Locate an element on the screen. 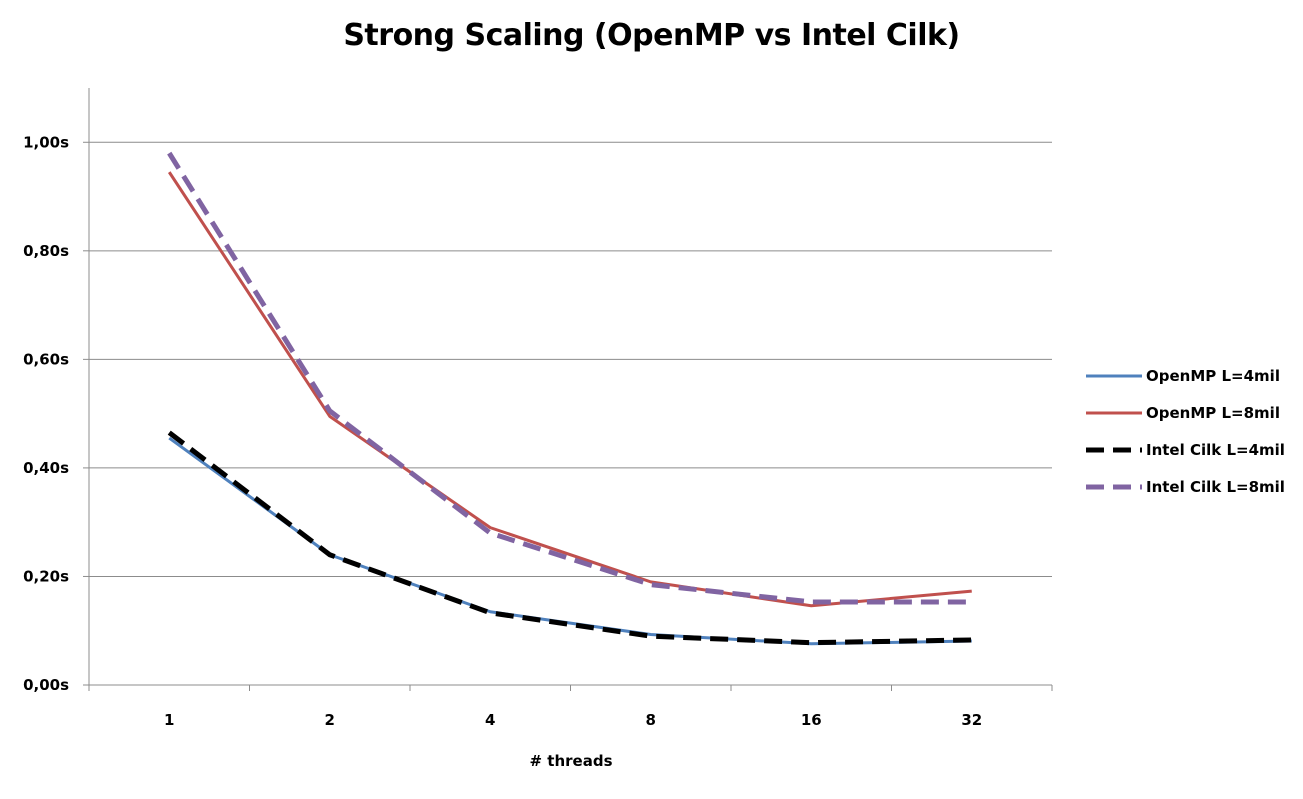 The height and width of the screenshot is (799, 1303). y-tick-label: 0,20s is located at coordinates (46, 576).